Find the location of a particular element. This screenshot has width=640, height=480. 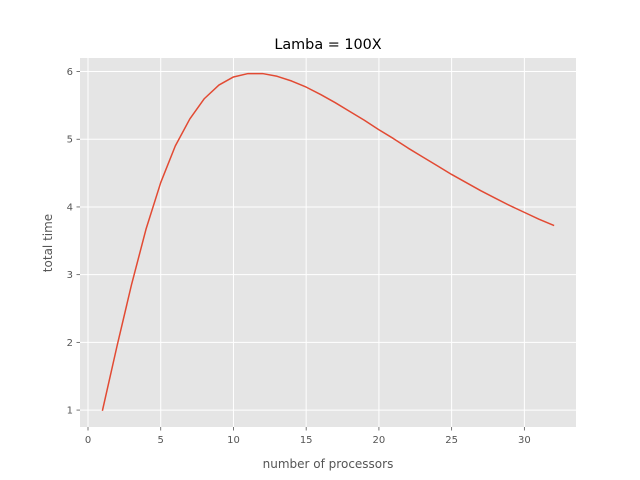

x-tick-label: 5 is located at coordinates (161, 440).